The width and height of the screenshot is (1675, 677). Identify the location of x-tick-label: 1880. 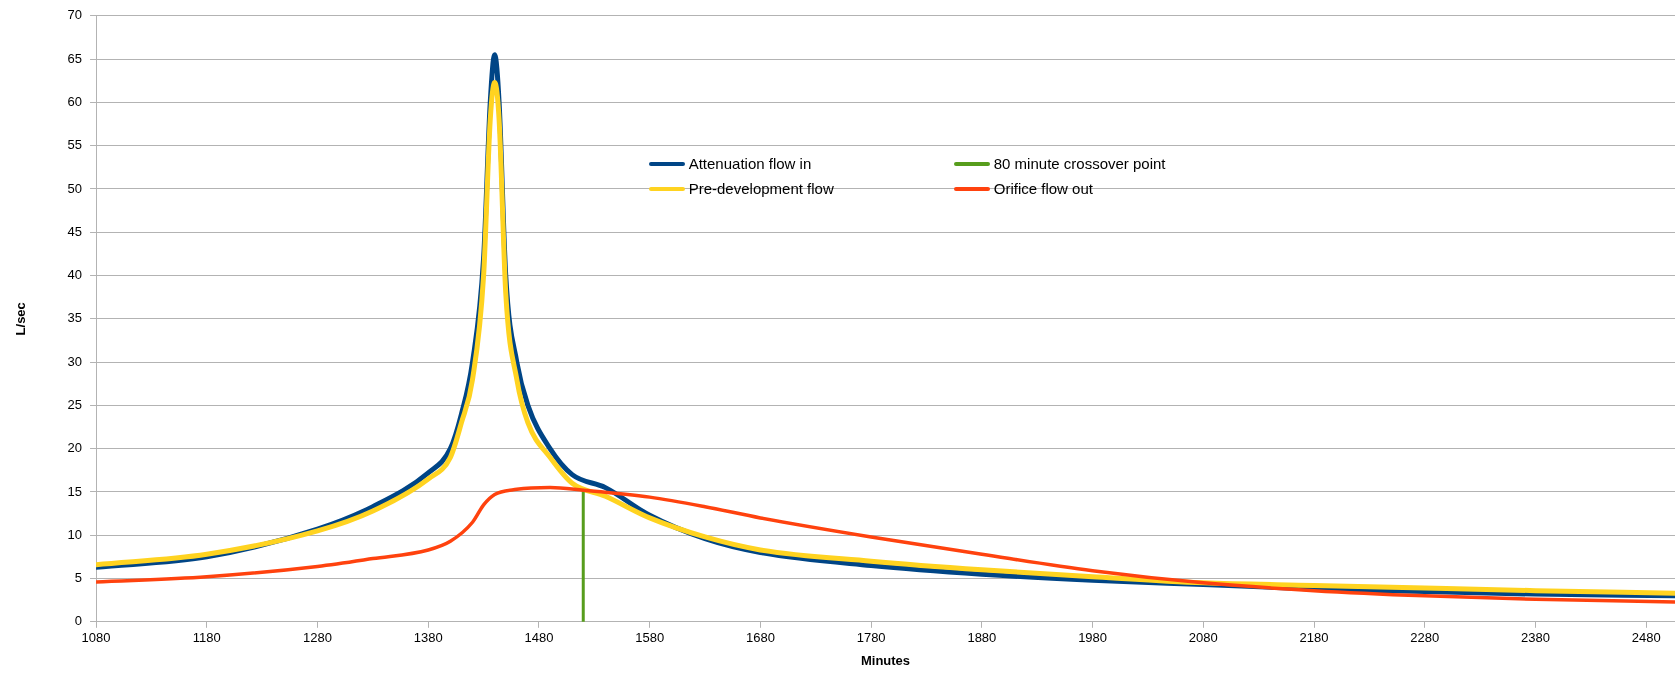
(982, 638).